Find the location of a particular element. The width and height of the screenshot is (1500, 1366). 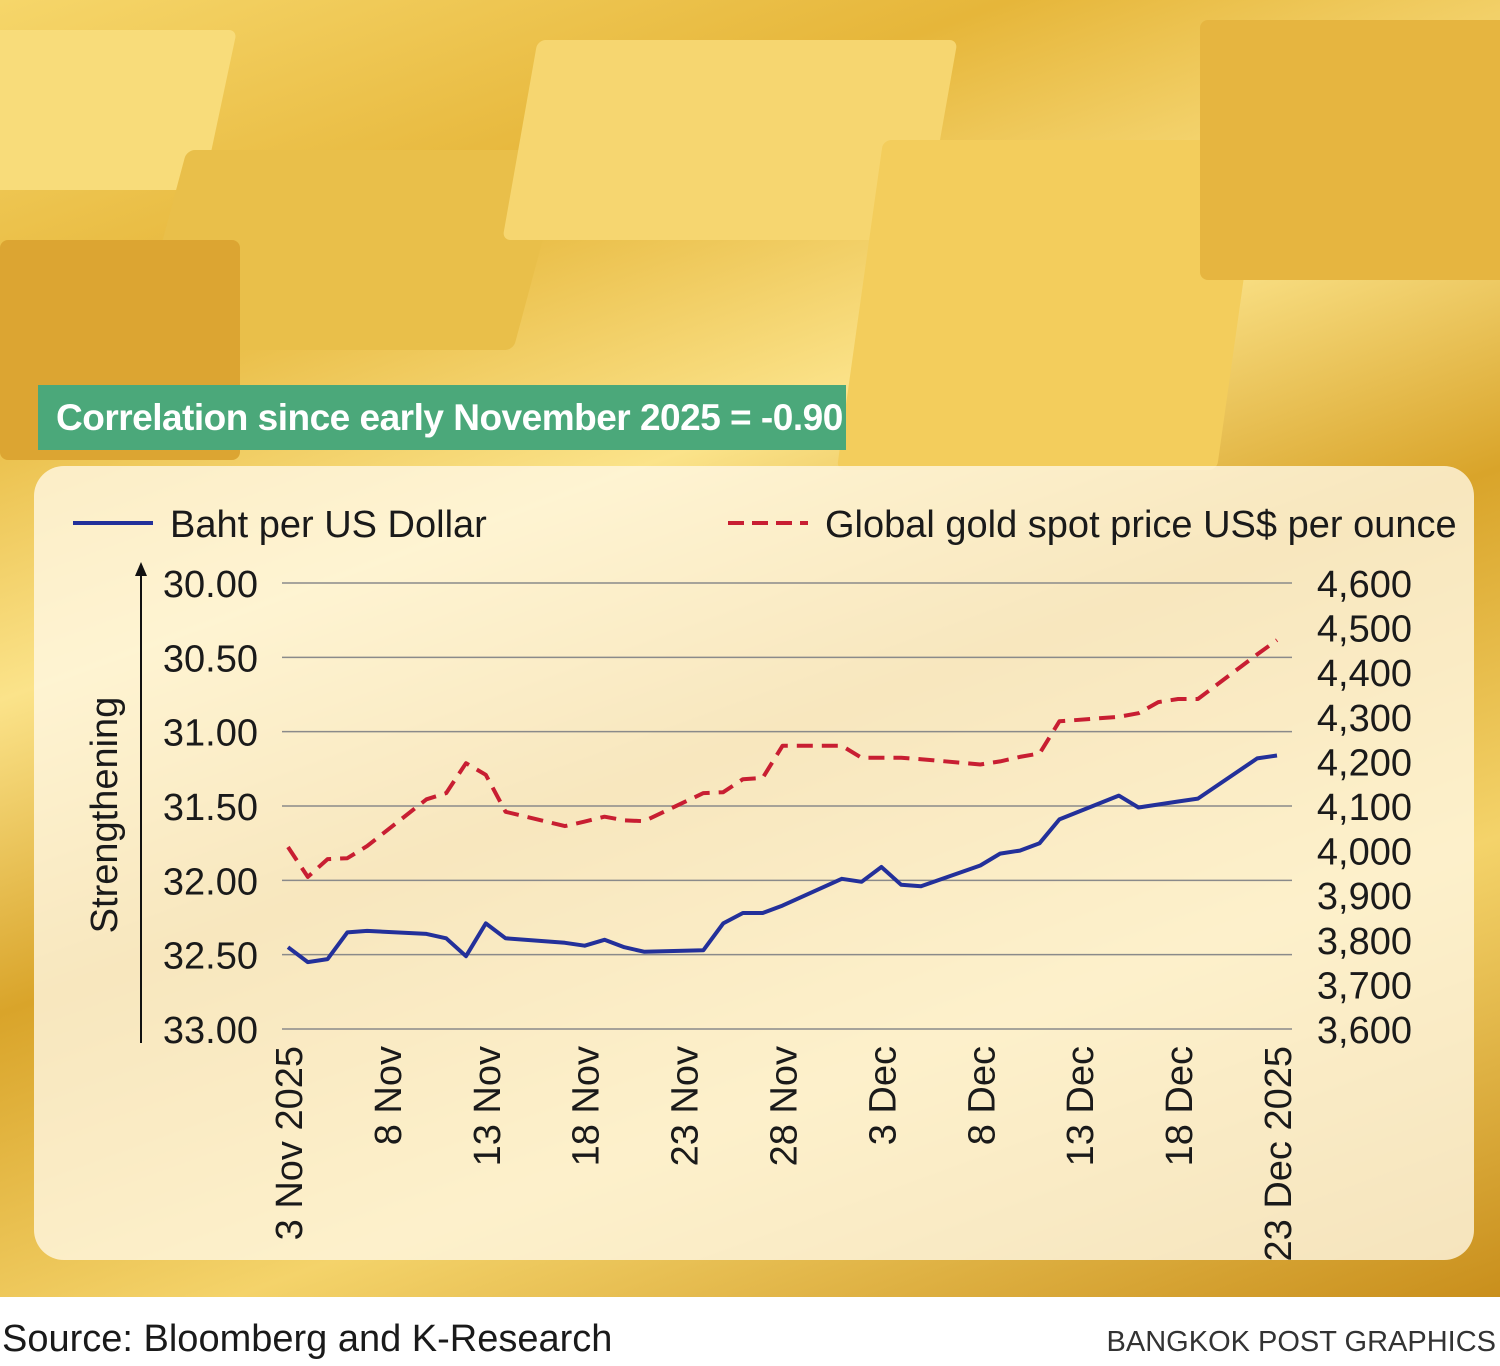

x-tick-label: 23 Dec 2025 is located at coordinates (1279, 1154).